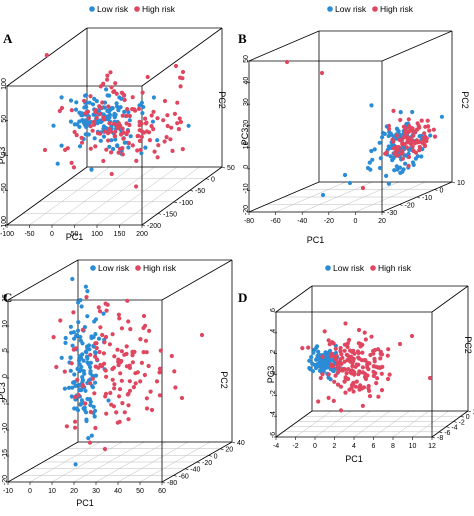 The image size is (474, 516). What do you see at coordinates (440, 438) in the screenshot?
I see `y-tick-label: -8` at bounding box center [440, 438].